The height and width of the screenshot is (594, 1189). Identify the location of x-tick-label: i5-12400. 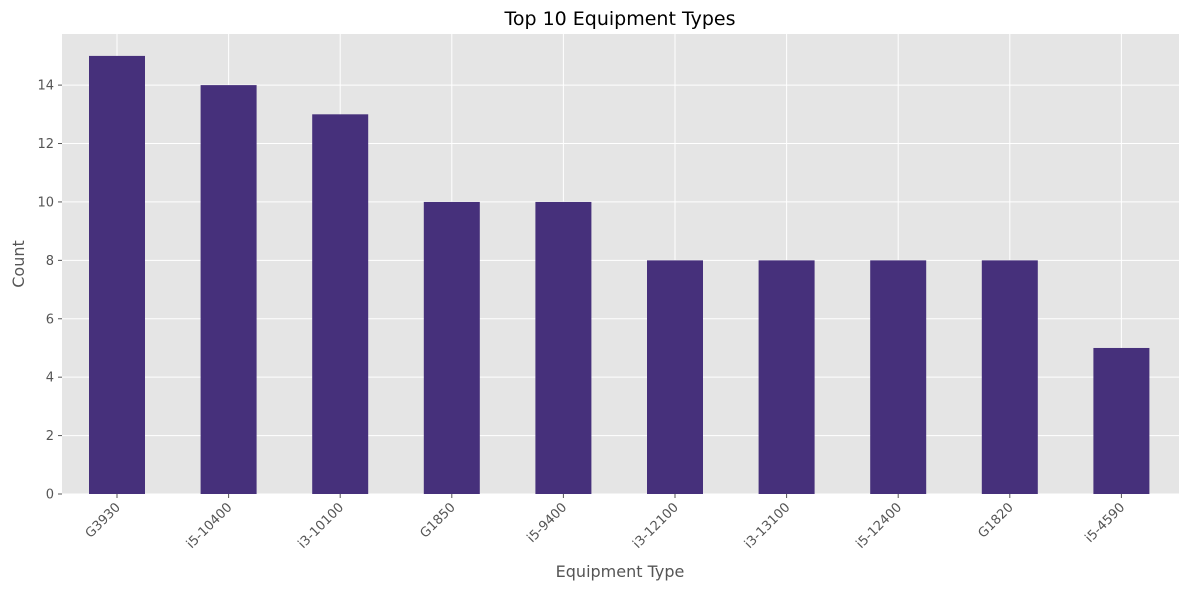
(879, 526).